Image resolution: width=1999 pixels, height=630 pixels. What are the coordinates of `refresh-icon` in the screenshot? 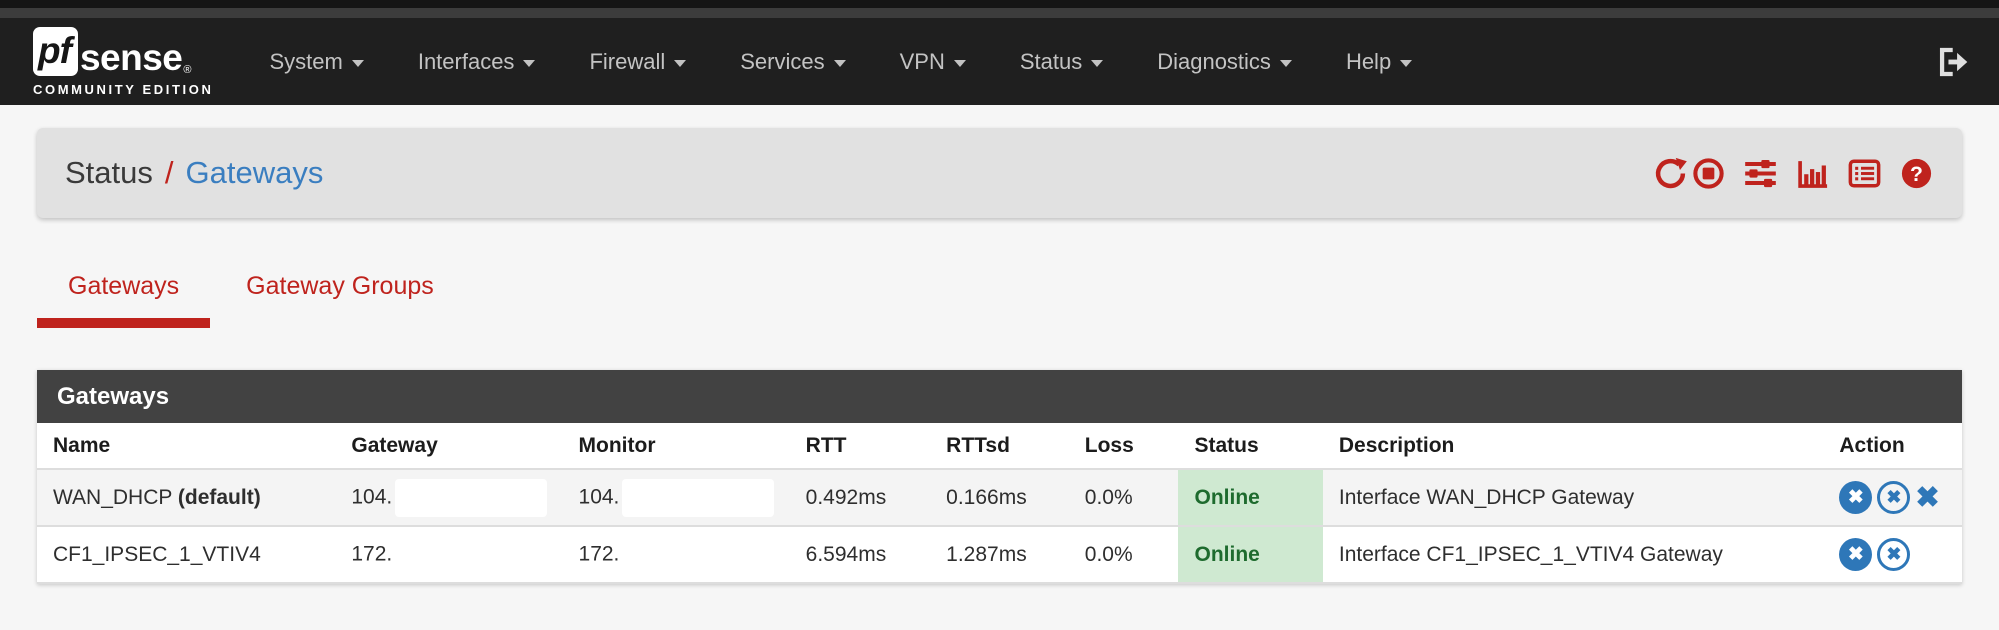 It's located at (1670, 173).